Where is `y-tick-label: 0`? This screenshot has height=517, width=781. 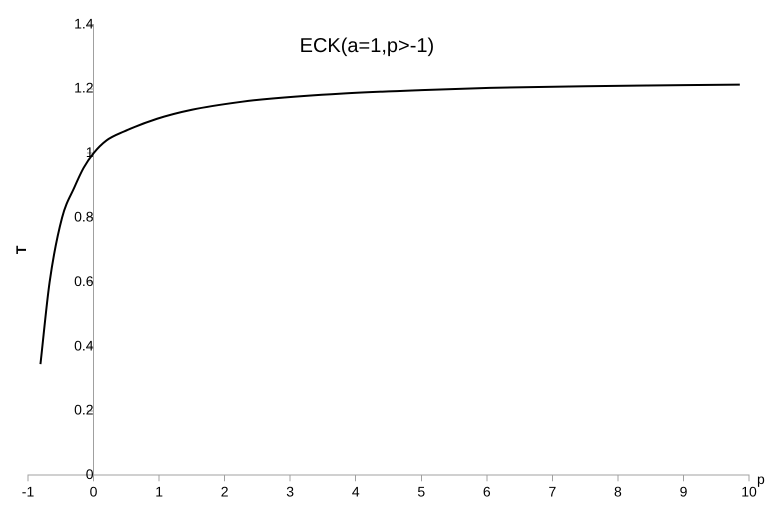
y-tick-label: 0 is located at coordinates (90, 474).